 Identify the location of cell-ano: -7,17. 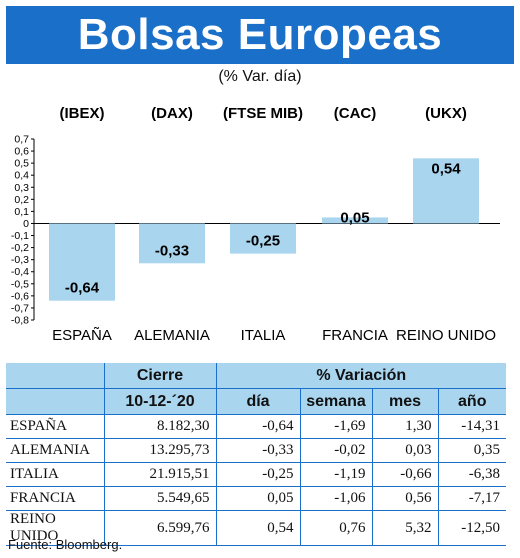
(472, 498).